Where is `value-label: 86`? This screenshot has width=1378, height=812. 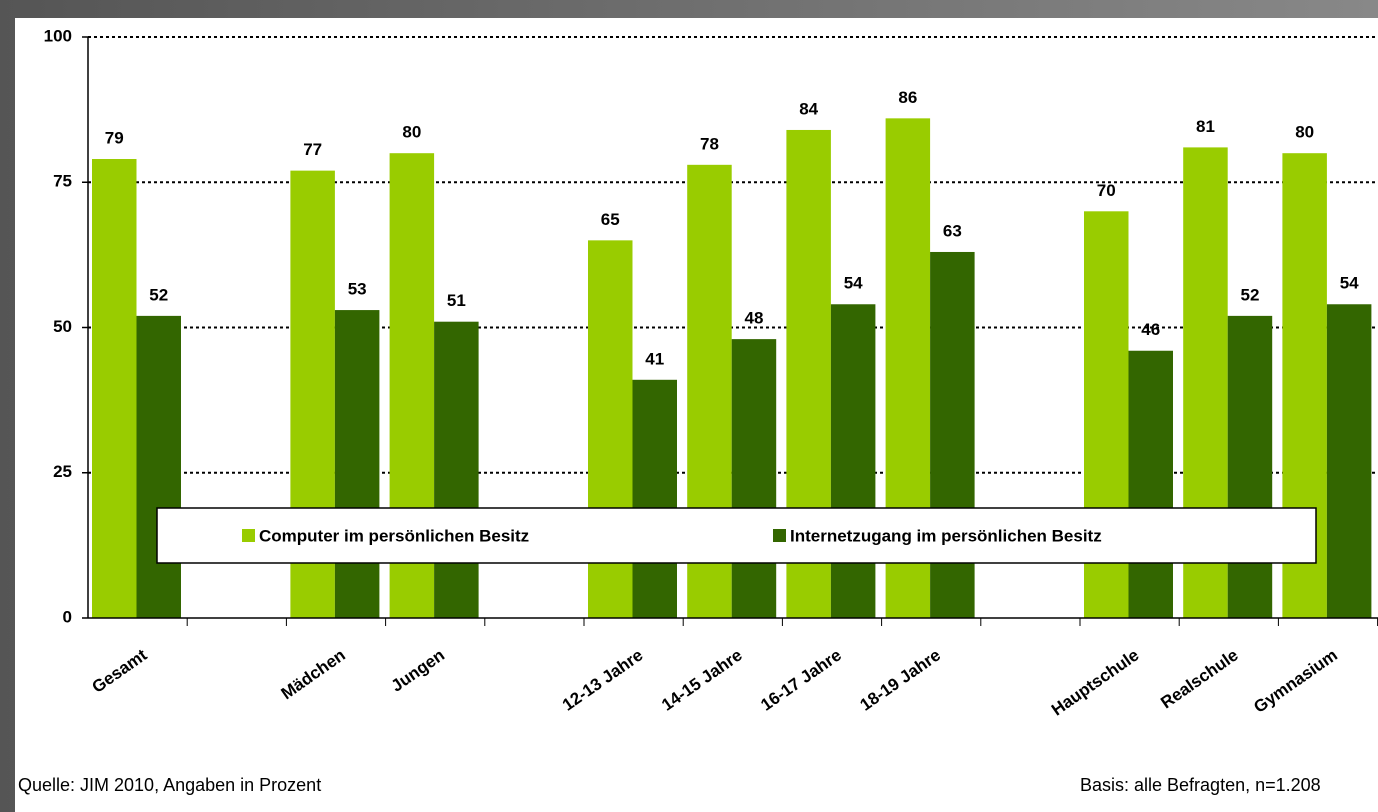
value-label: 86 is located at coordinates (907, 97).